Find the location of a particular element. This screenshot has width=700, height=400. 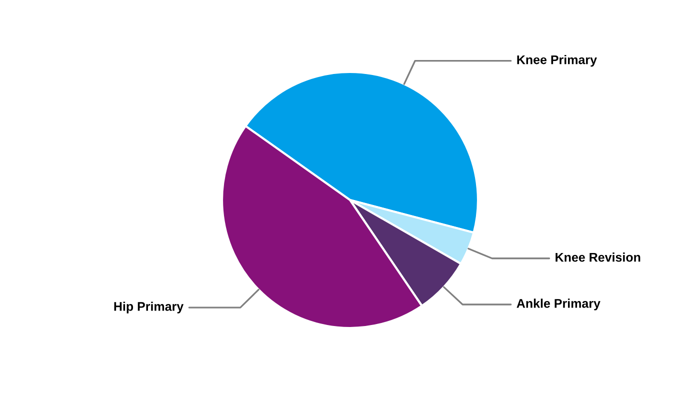

slice-label: Knee Primary is located at coordinates (557, 61).